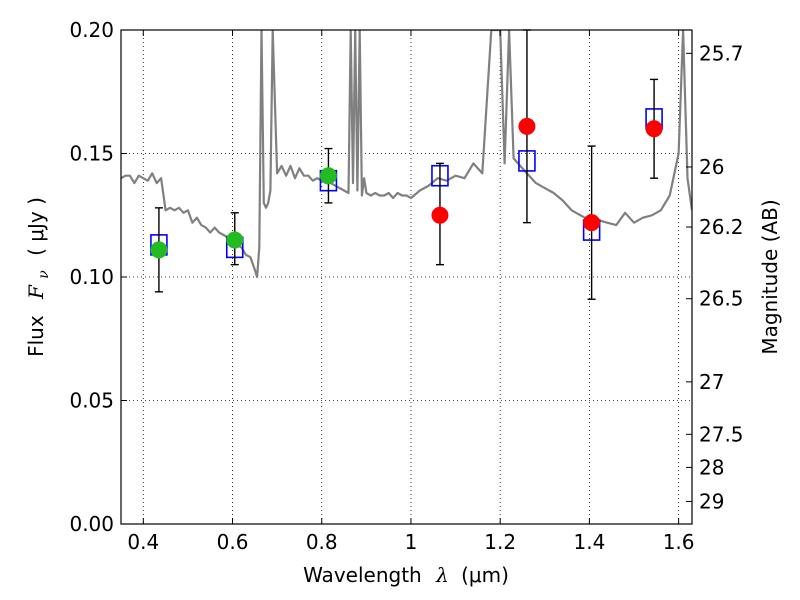 The image size is (800, 600). I want to click on y2-tick-label: 26.2, so click(721, 227).